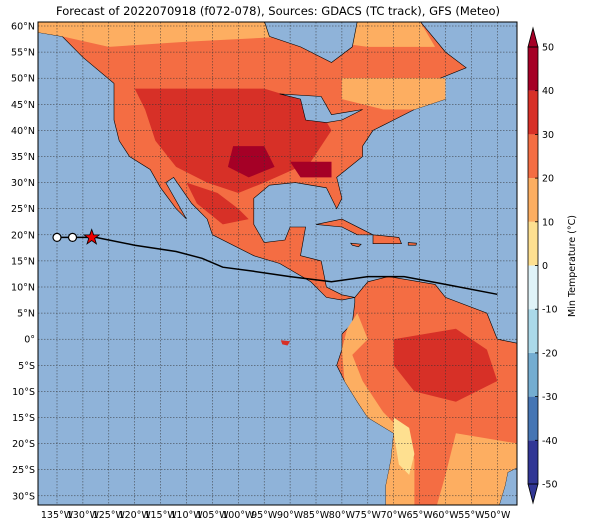 The height and width of the screenshot is (529, 592). I want to click on hudson-bay, so click(311, 42).